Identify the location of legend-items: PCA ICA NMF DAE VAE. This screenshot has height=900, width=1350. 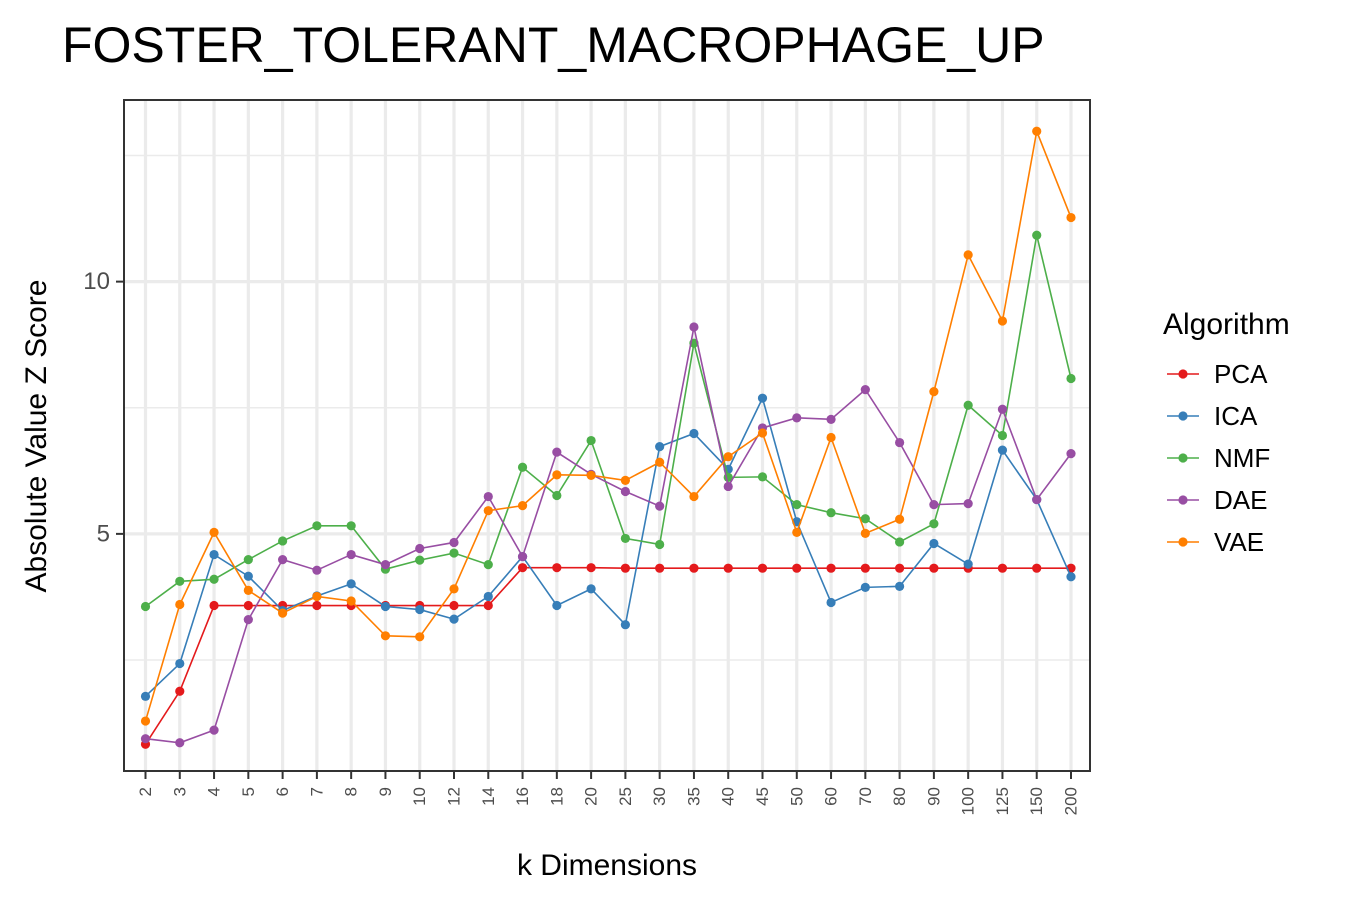
(1218, 458).